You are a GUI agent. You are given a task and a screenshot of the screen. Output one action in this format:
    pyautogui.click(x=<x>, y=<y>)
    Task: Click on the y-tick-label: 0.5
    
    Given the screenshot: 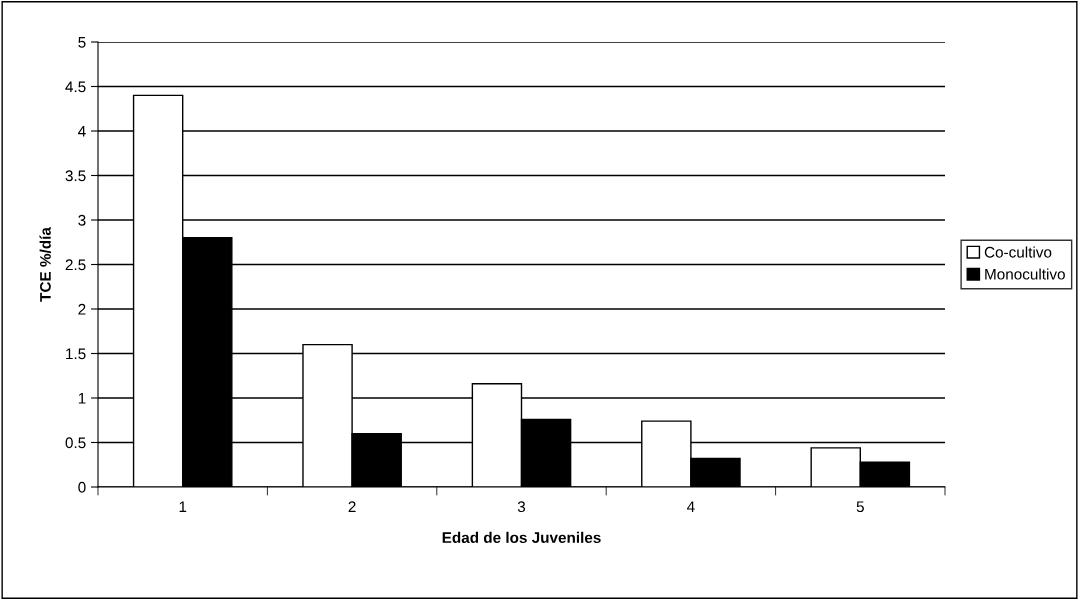 What is the action you would take?
    pyautogui.click(x=75, y=443)
    